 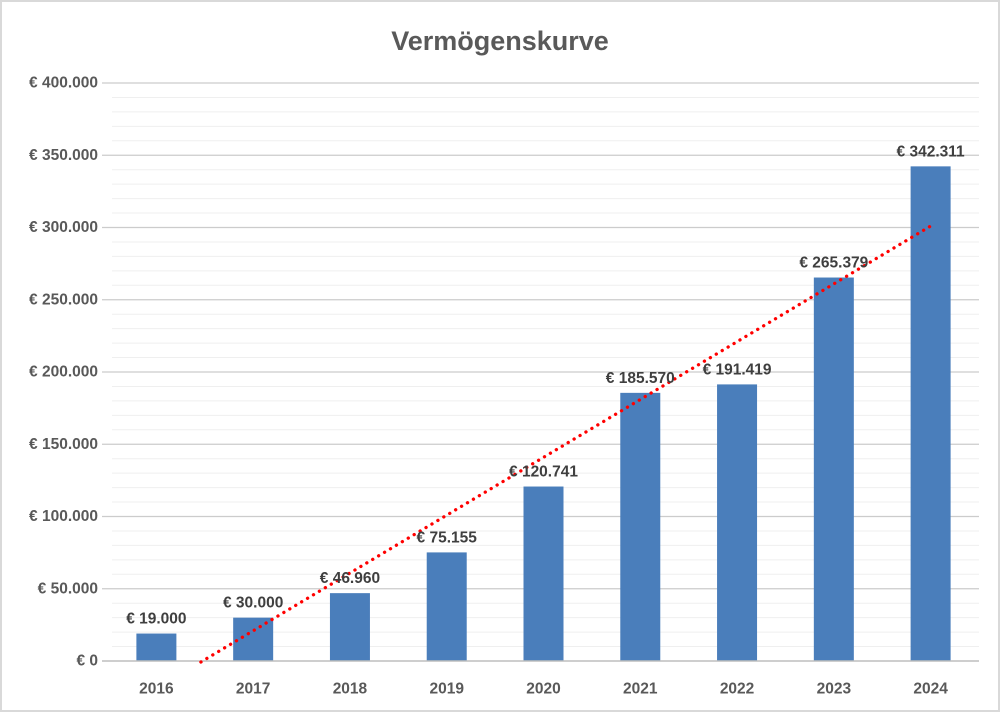 What do you see at coordinates (68, 588) in the screenshot?
I see `y-tick-label: € 50.000` at bounding box center [68, 588].